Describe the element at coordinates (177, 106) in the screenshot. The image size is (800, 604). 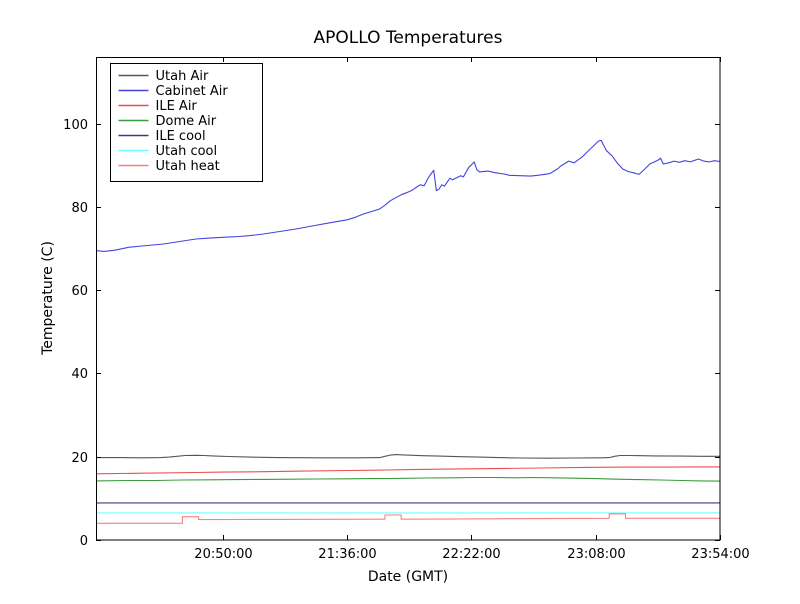
I see `legend-label: ILE Air` at that location.